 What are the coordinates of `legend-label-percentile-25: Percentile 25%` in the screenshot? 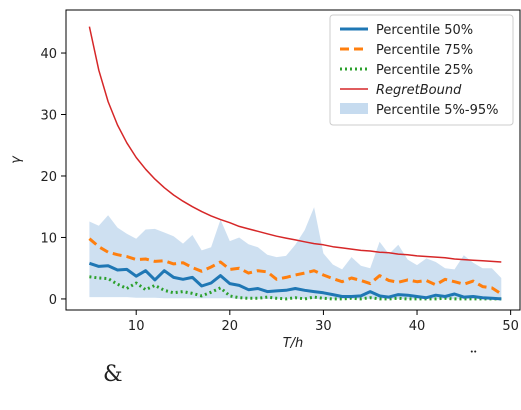 It's located at (424, 70).